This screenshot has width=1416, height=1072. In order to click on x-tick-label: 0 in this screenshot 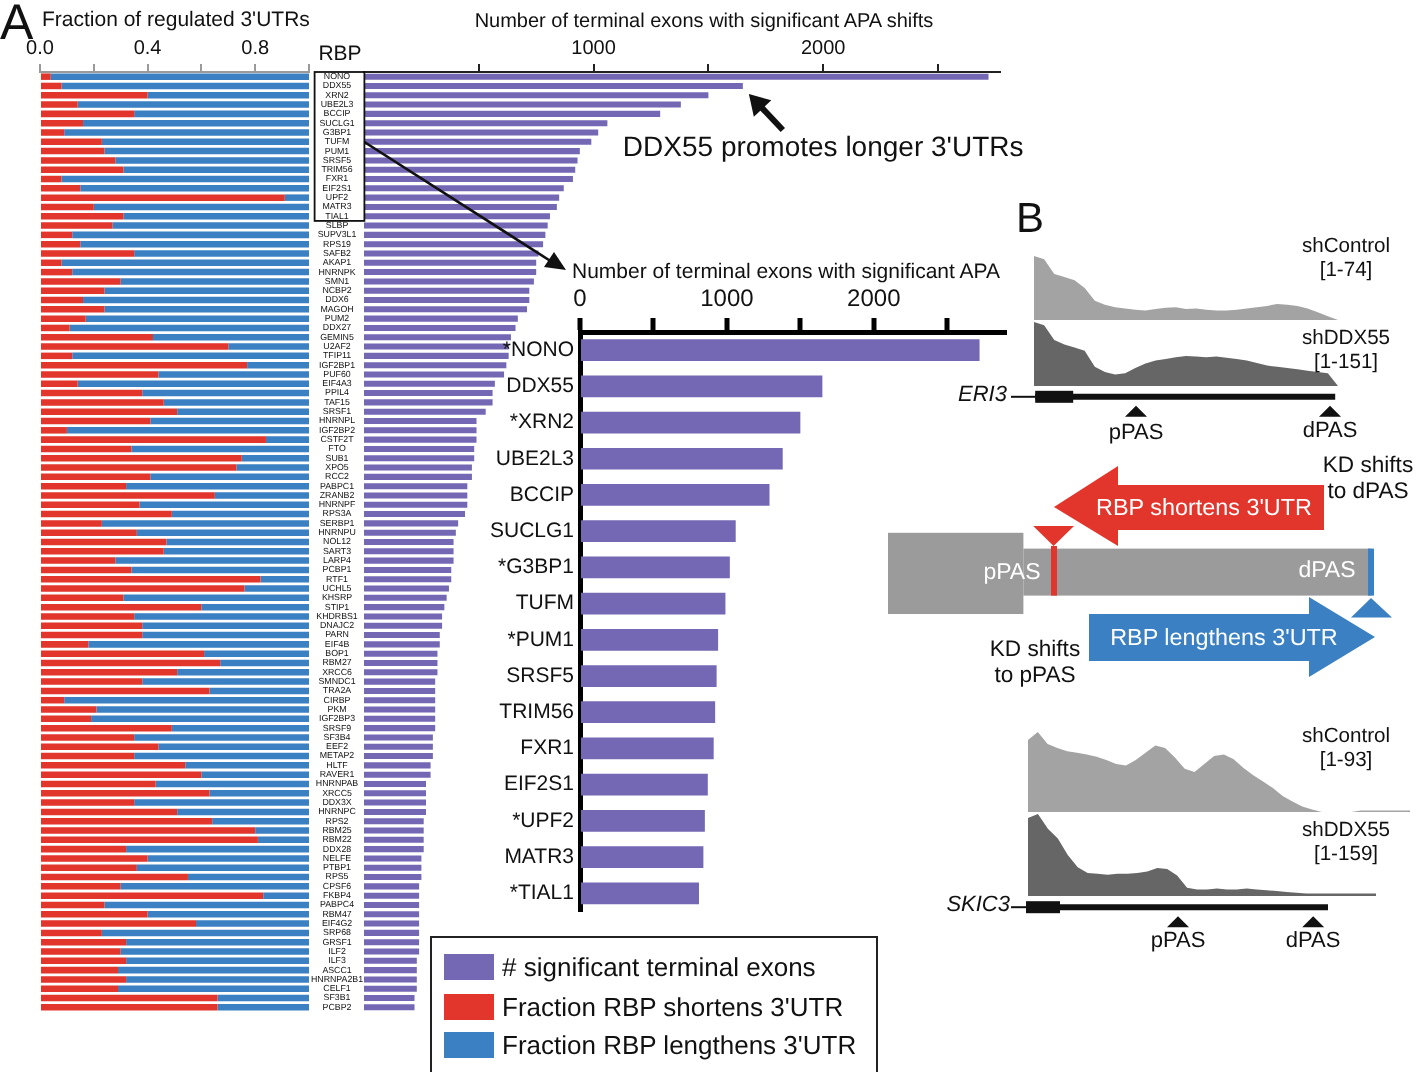, I will do `click(580, 298)`.